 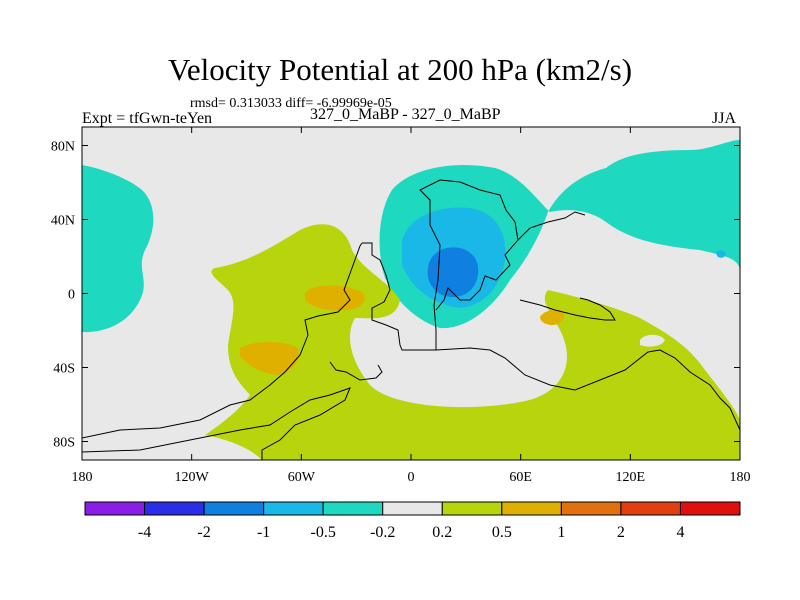 I want to click on colorbar-level-label: 4, so click(x=680, y=532).